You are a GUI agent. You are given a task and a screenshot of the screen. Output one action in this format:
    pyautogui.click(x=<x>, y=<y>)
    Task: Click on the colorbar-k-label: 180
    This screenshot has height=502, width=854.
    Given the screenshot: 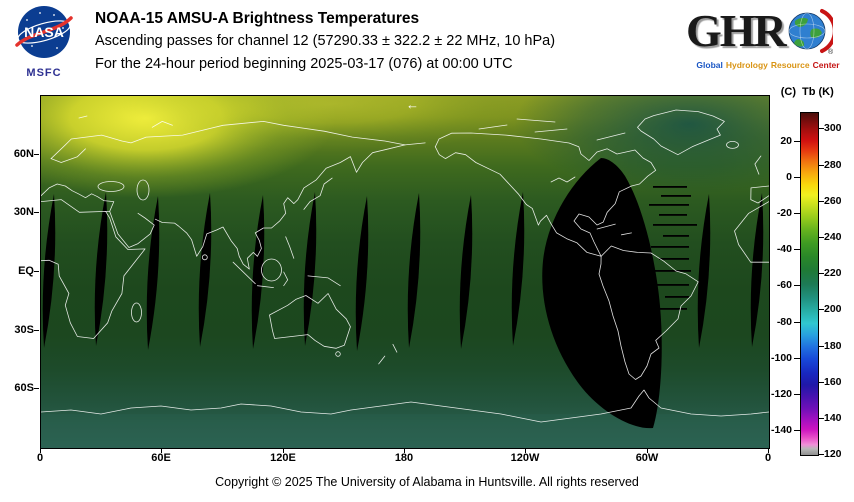 What is the action you would take?
    pyautogui.click(x=833, y=346)
    